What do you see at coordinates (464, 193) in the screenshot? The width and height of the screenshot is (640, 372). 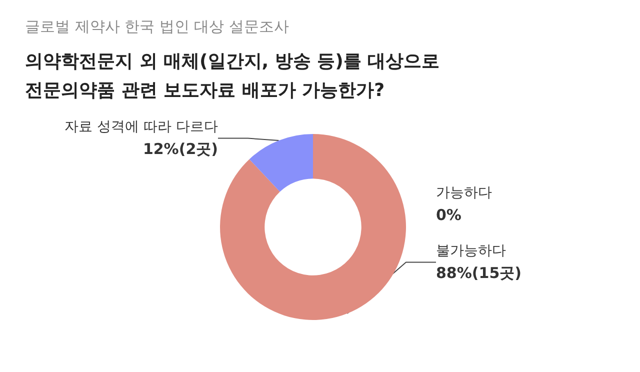 I see `category-label: 가능하다` at bounding box center [464, 193].